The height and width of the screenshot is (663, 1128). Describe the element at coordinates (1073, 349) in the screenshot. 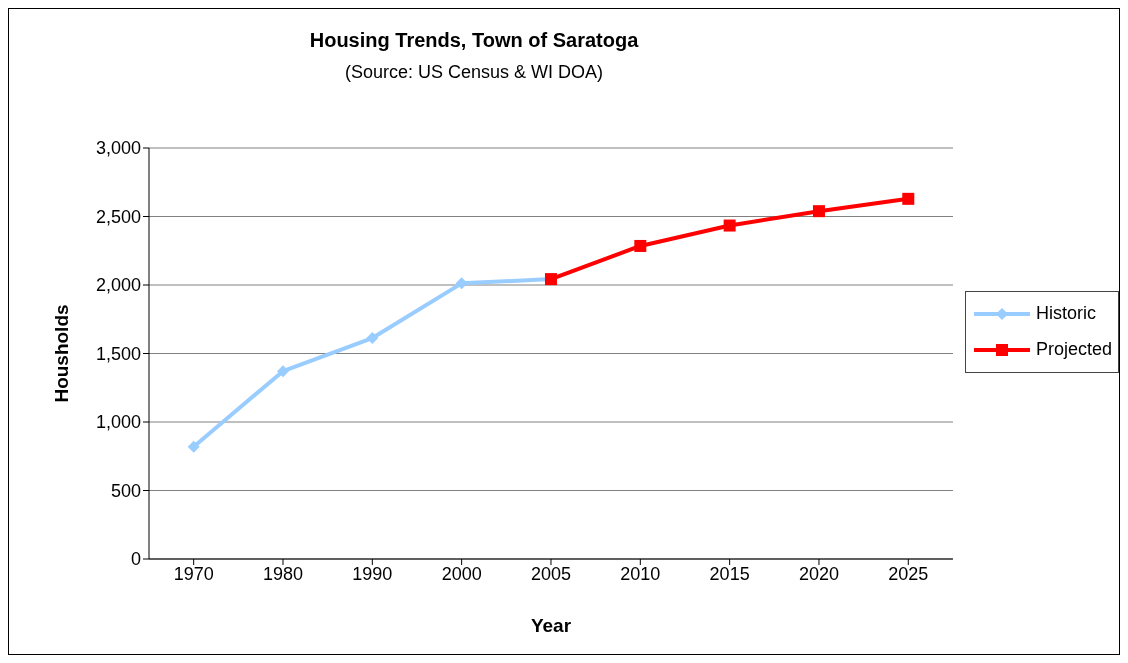

I see `legend-label: Projected` at that location.